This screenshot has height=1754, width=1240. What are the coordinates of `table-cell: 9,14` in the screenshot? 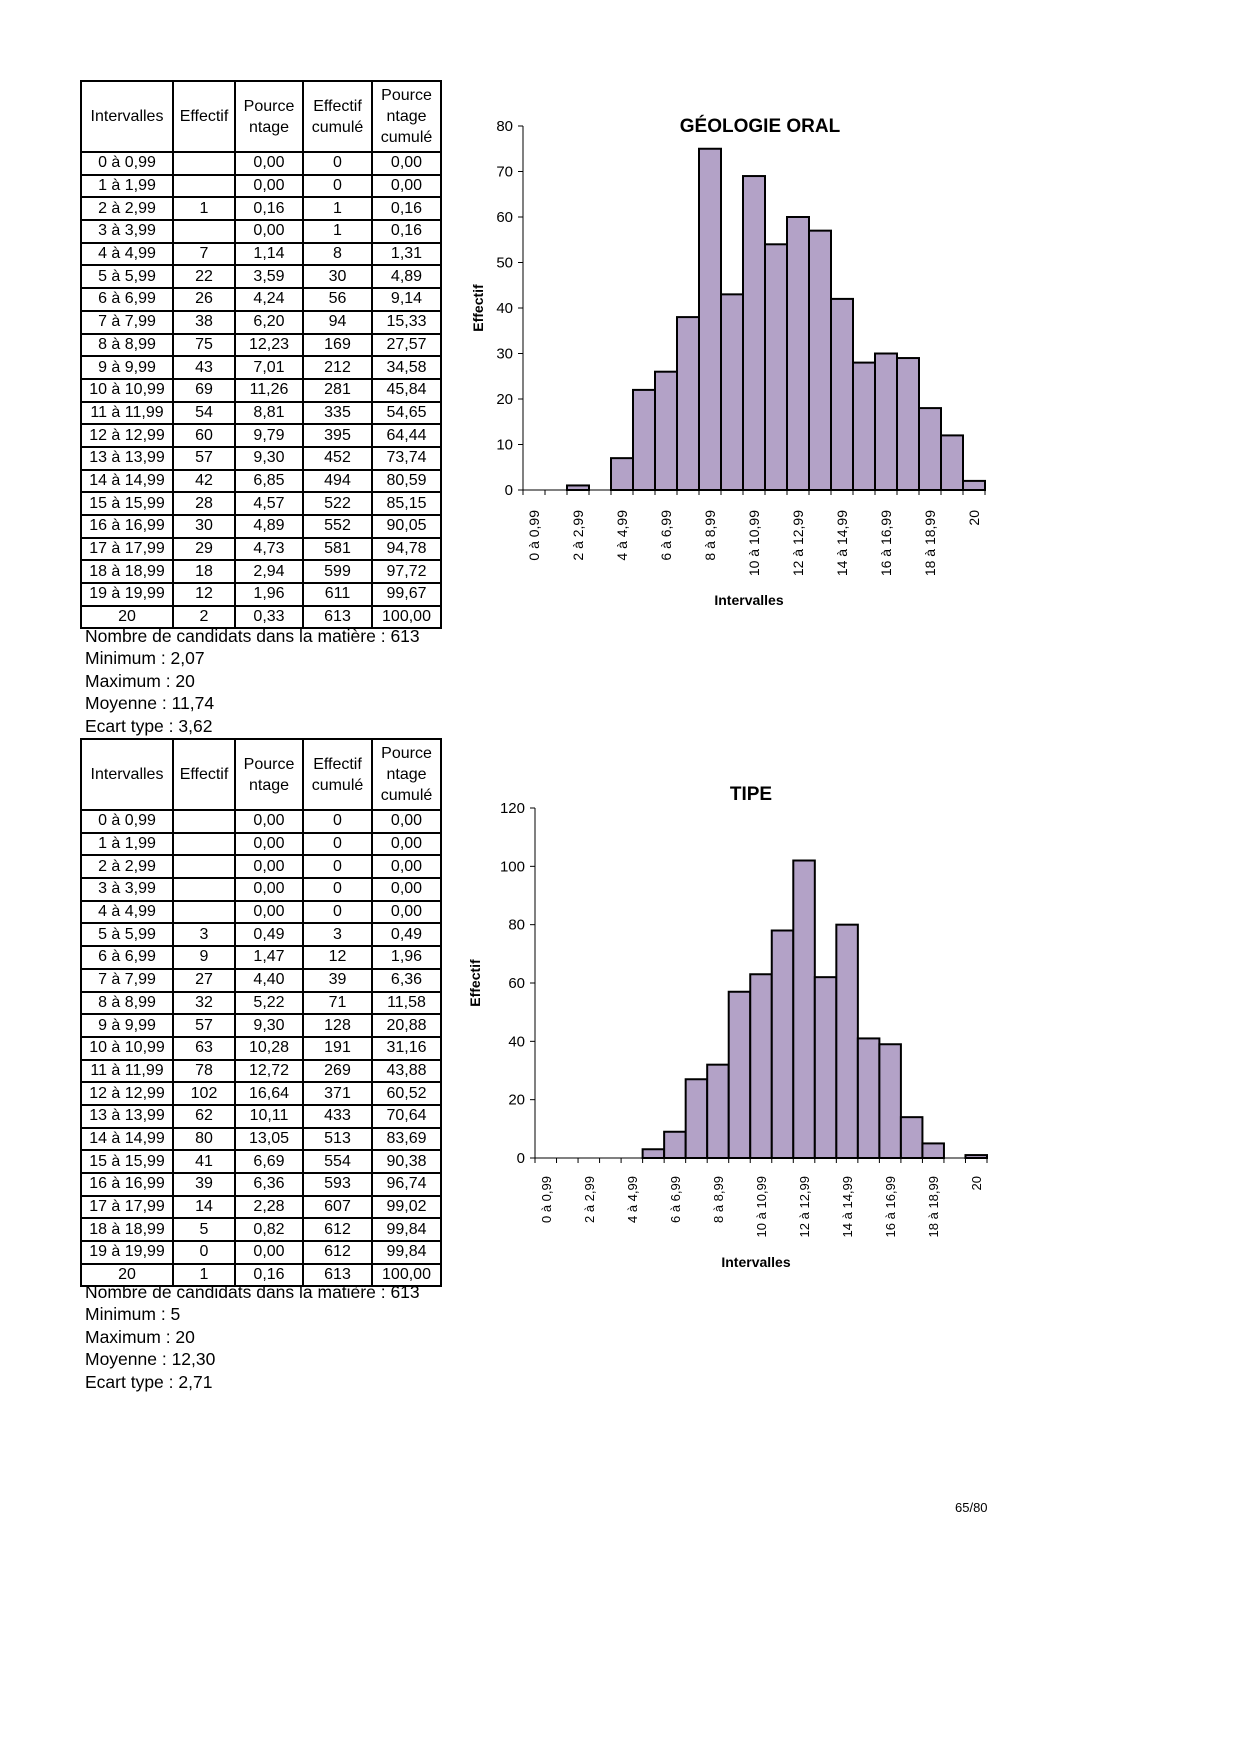 It's located at (406, 299).